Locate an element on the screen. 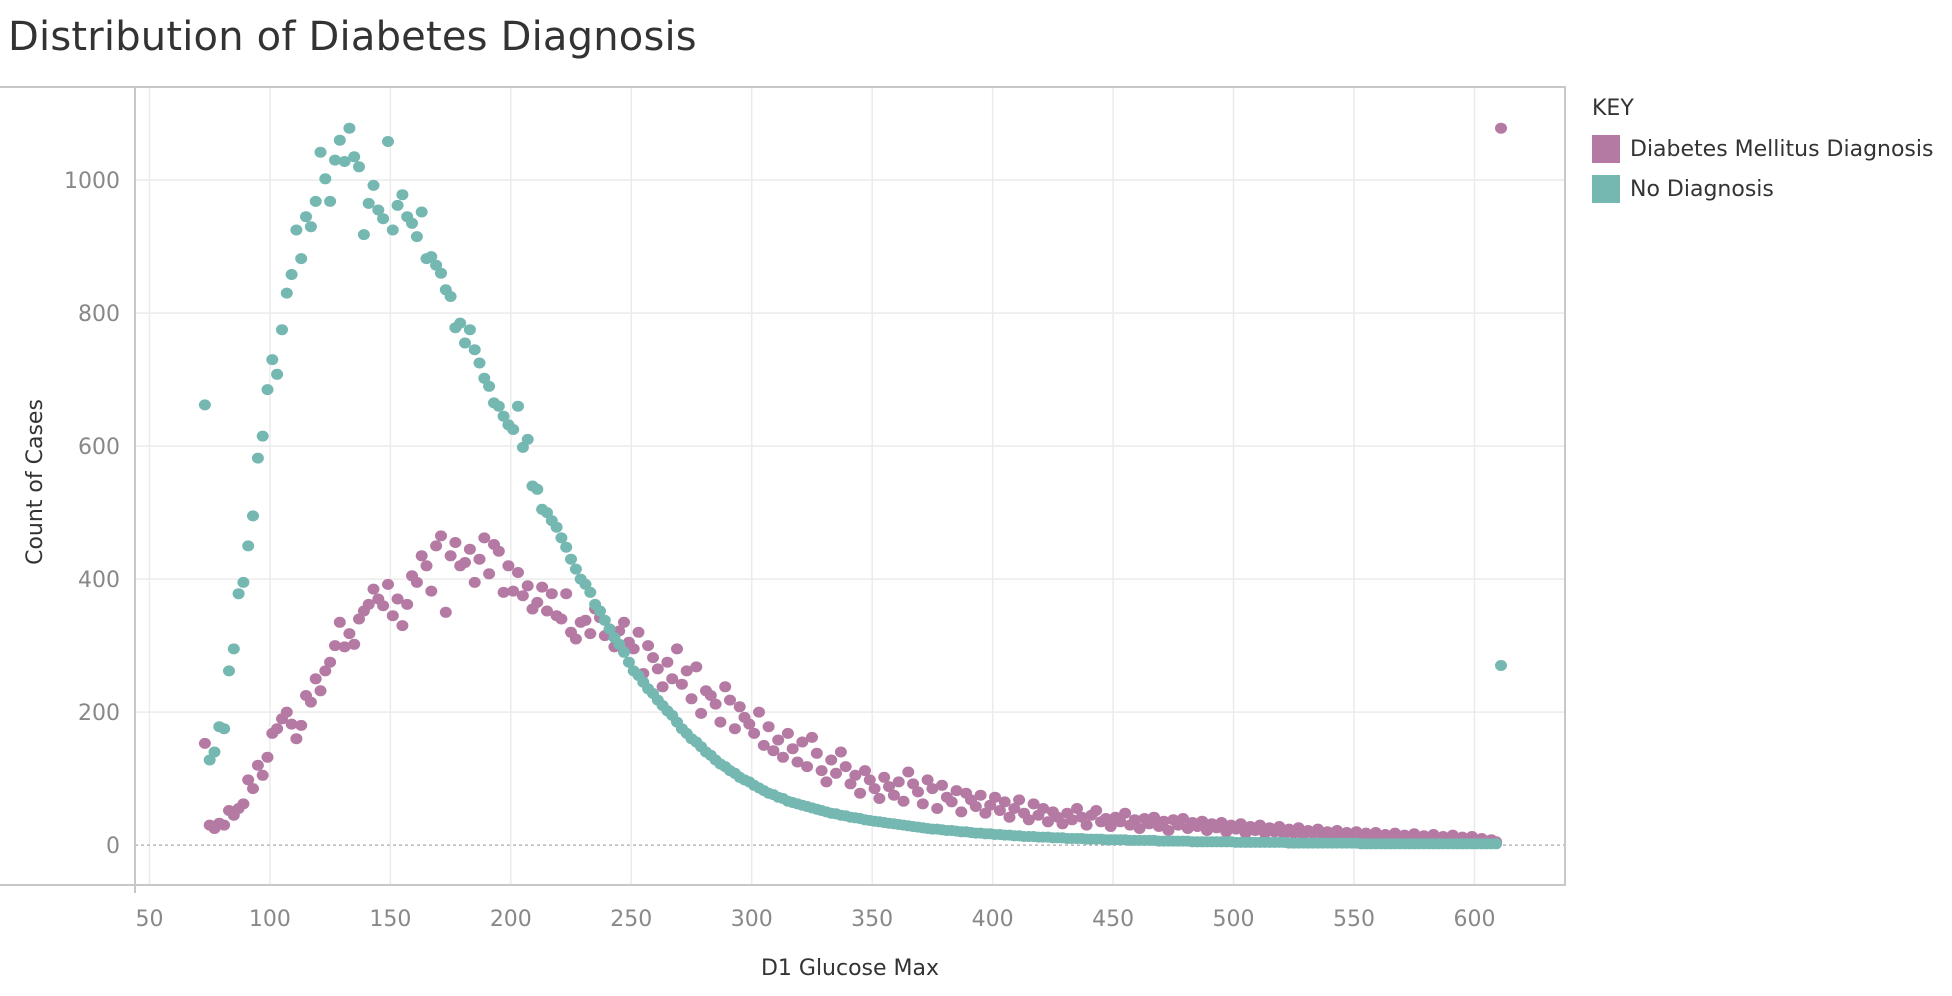 Image resolution: width=1952 pixels, height=996 pixels. legend-title: KEY is located at coordinates (1613, 108).